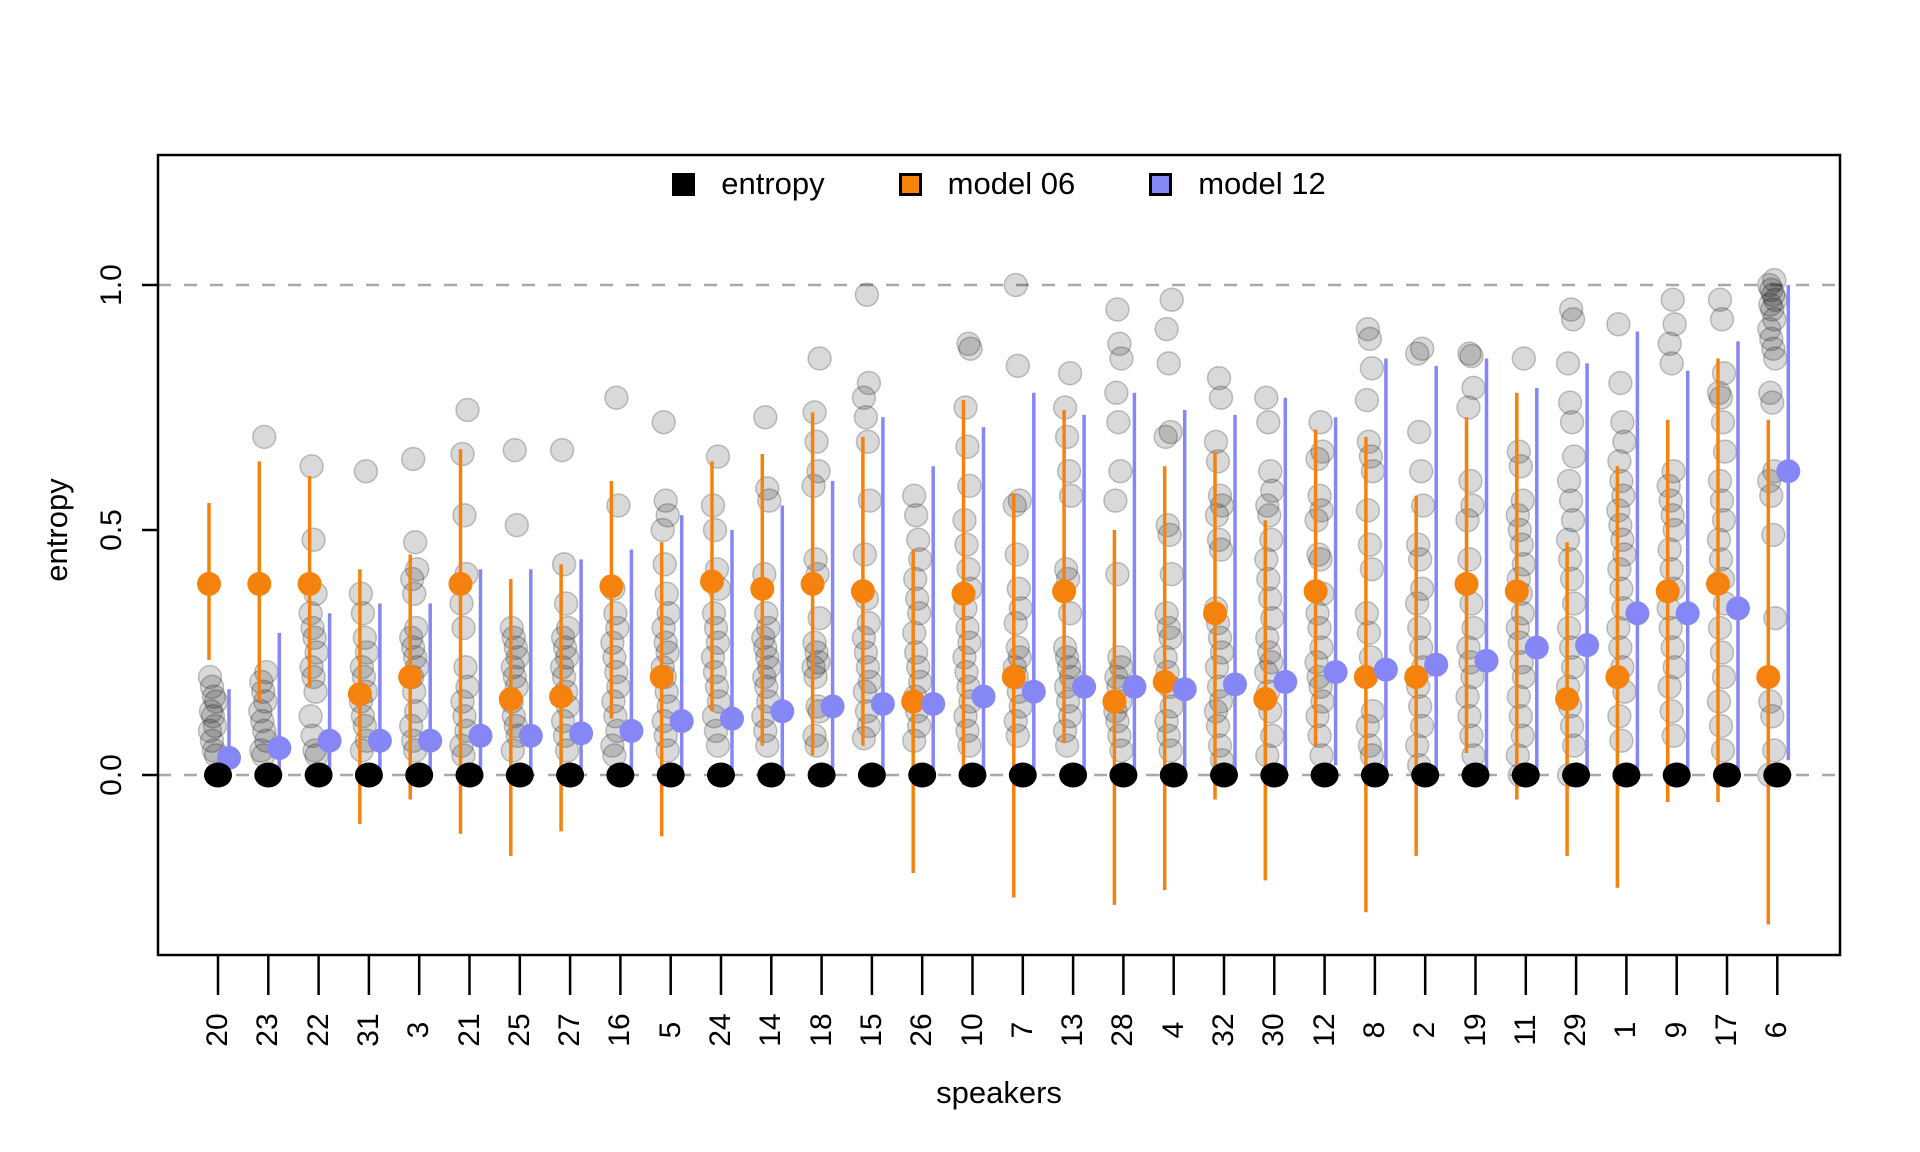 The width and height of the screenshot is (1920, 1152). What do you see at coordinates (318, 1030) in the screenshot?
I see `x-tick-label-speaker-22: 22` at bounding box center [318, 1030].